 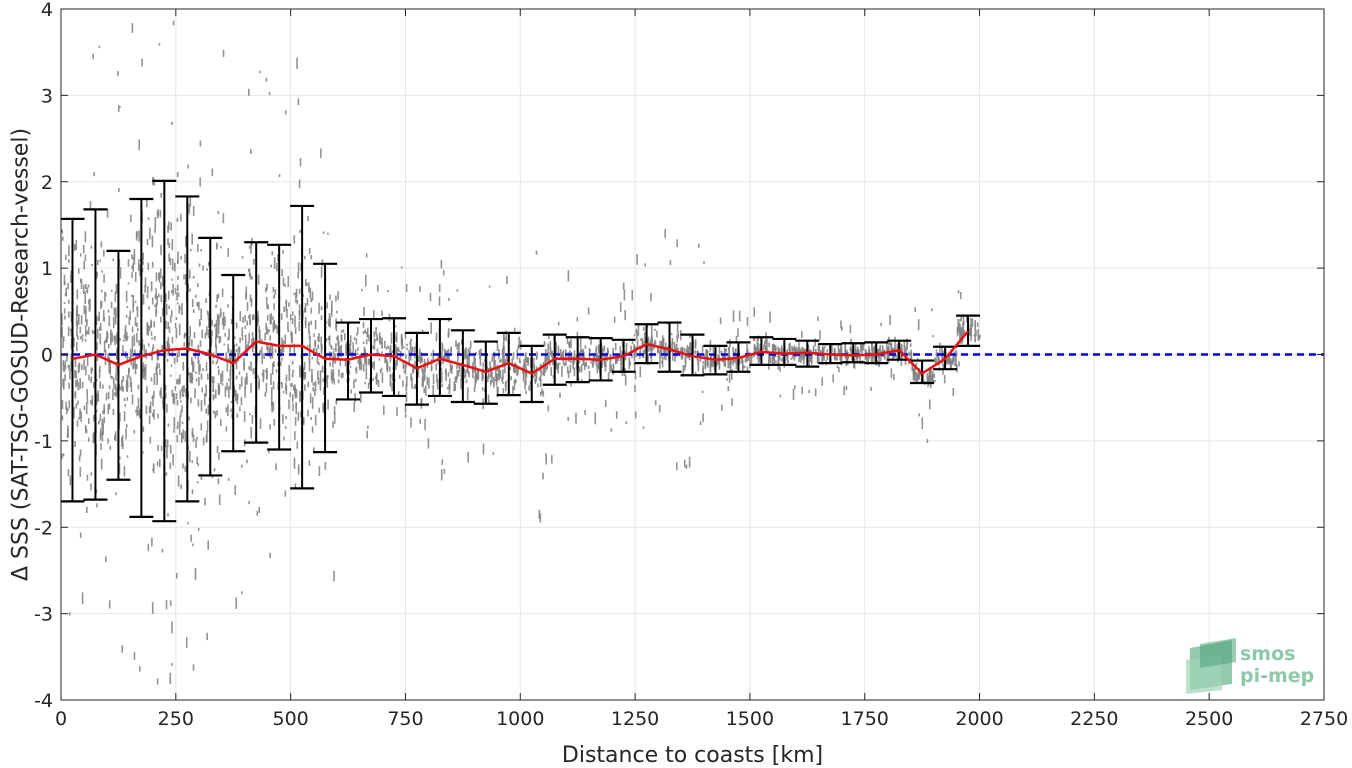 What do you see at coordinates (521, 352) in the screenshot?
I see `mean-line` at bounding box center [521, 352].